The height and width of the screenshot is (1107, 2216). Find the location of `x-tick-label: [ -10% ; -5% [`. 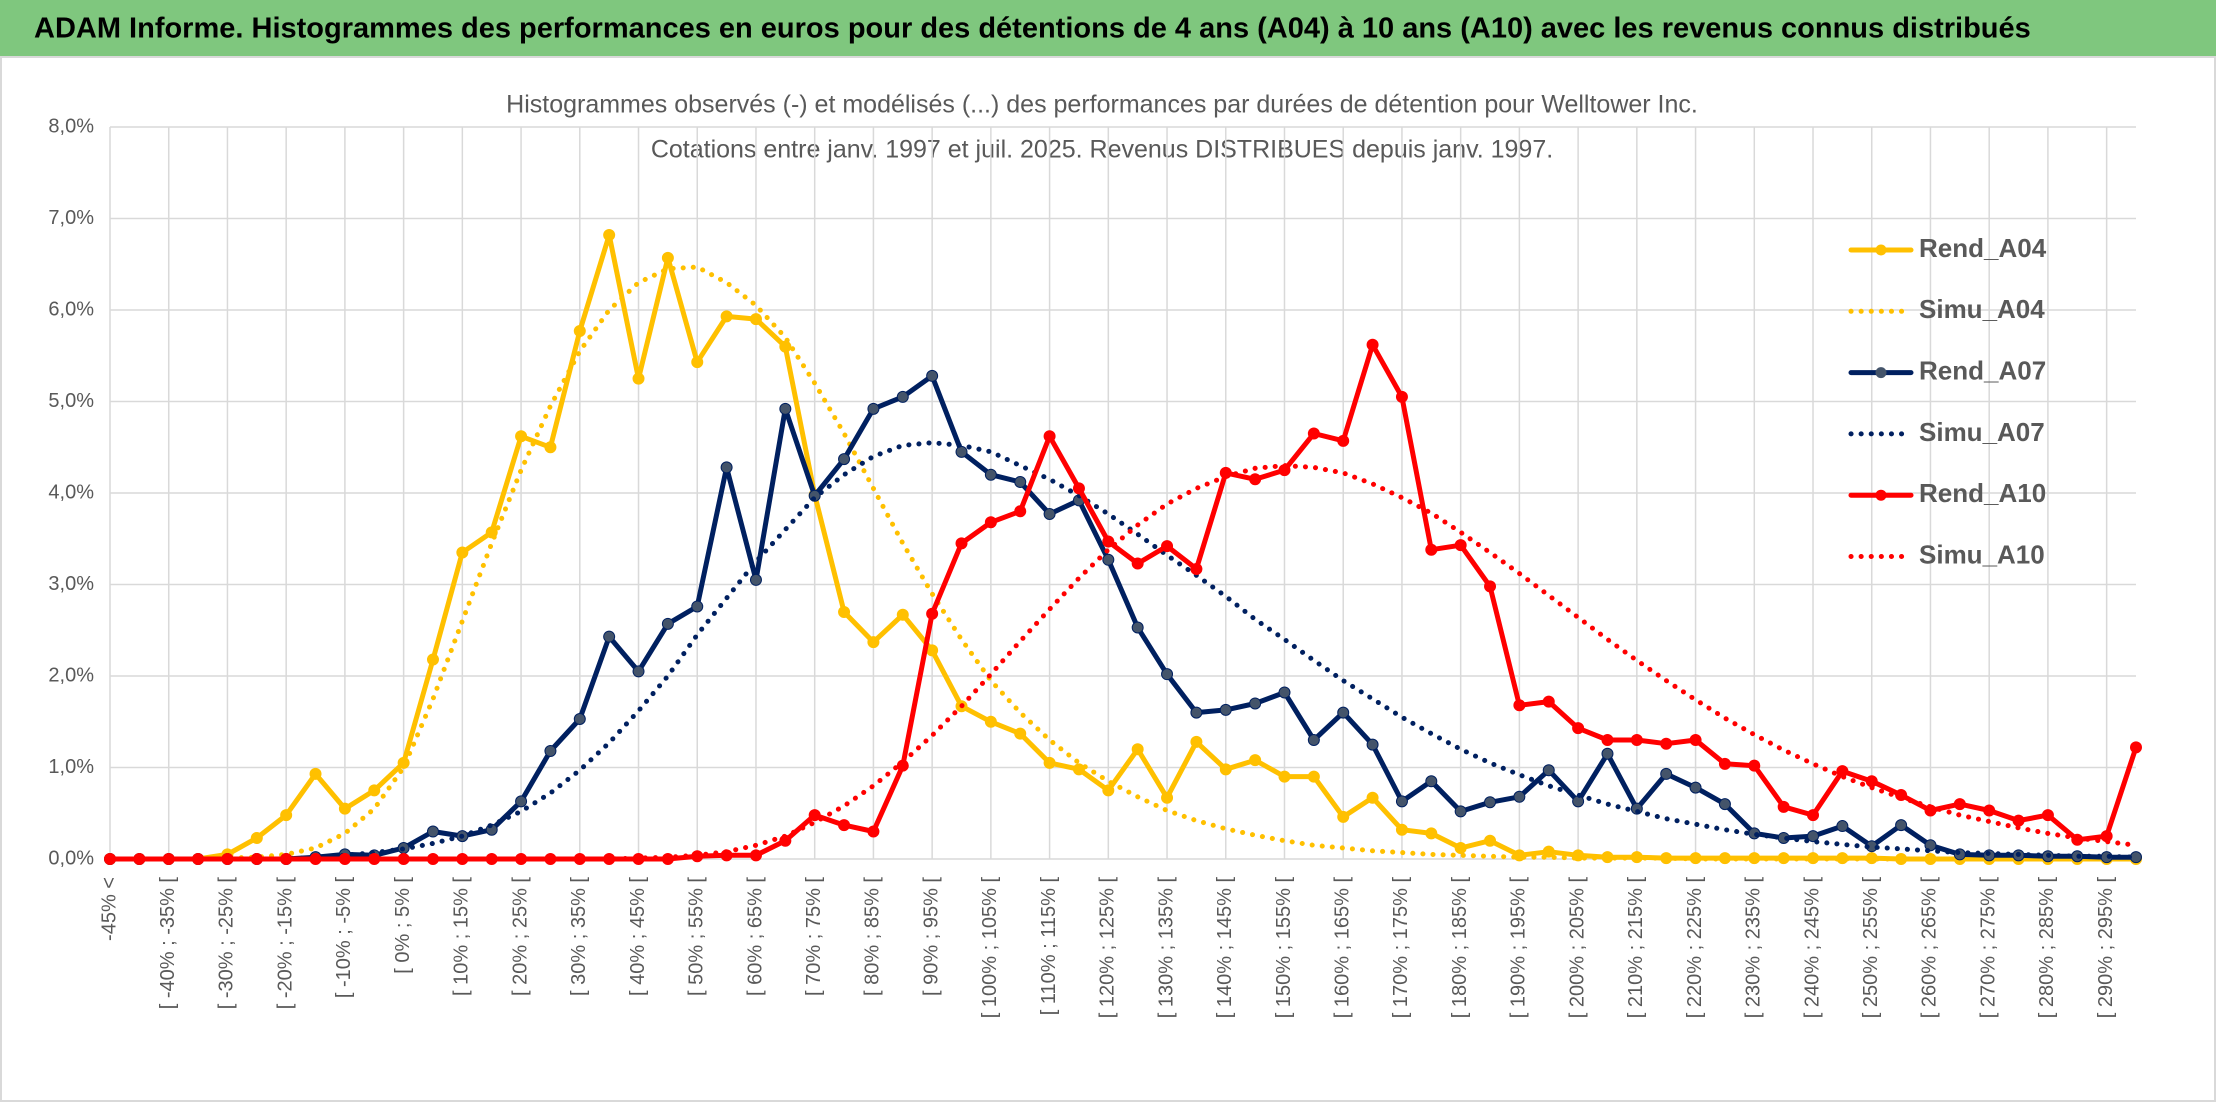

x-tick-label: [ -10% ; -5% [ is located at coordinates (344, 938).